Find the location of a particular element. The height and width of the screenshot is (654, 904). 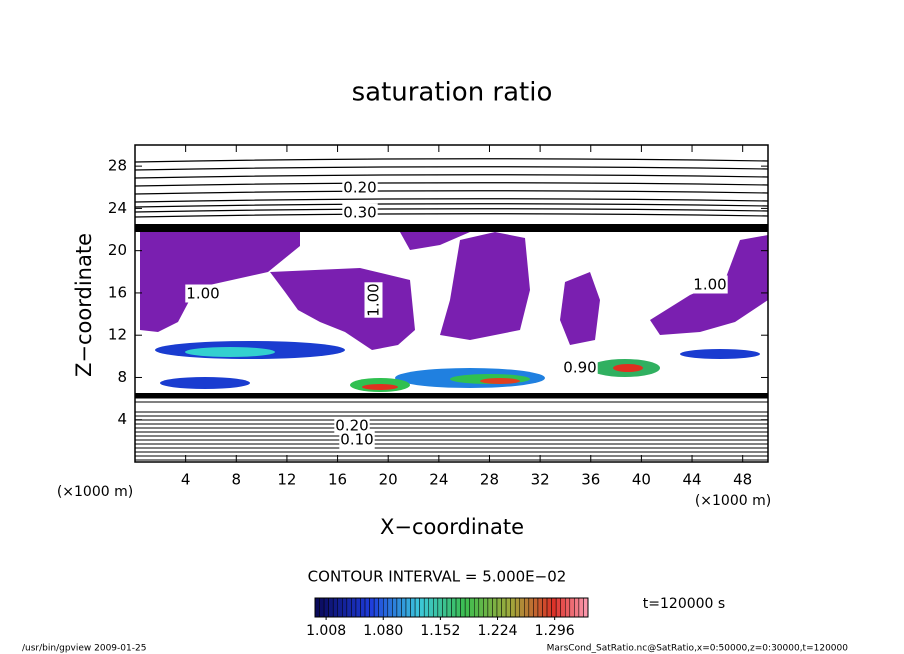

x-tick-label: 44 is located at coordinates (691, 480).